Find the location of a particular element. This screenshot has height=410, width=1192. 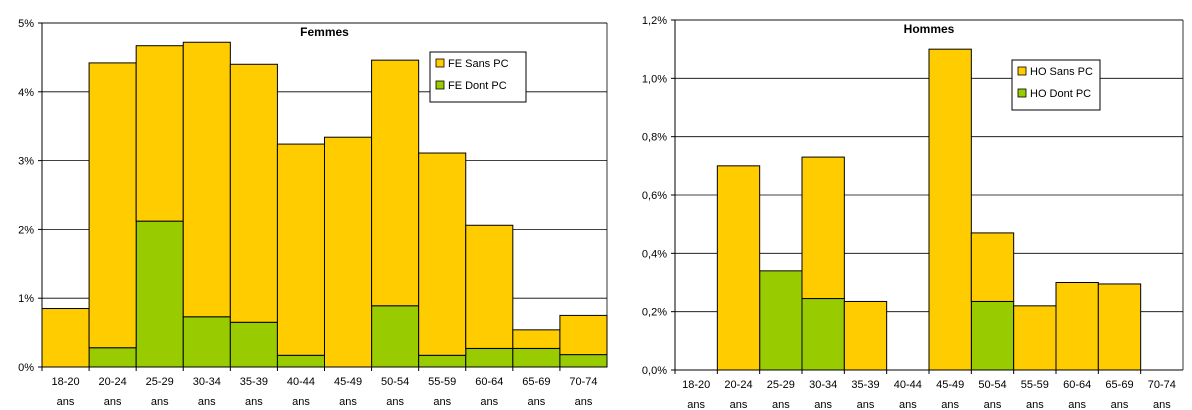

y-tick-label: 1,2% is located at coordinates (654, 21).